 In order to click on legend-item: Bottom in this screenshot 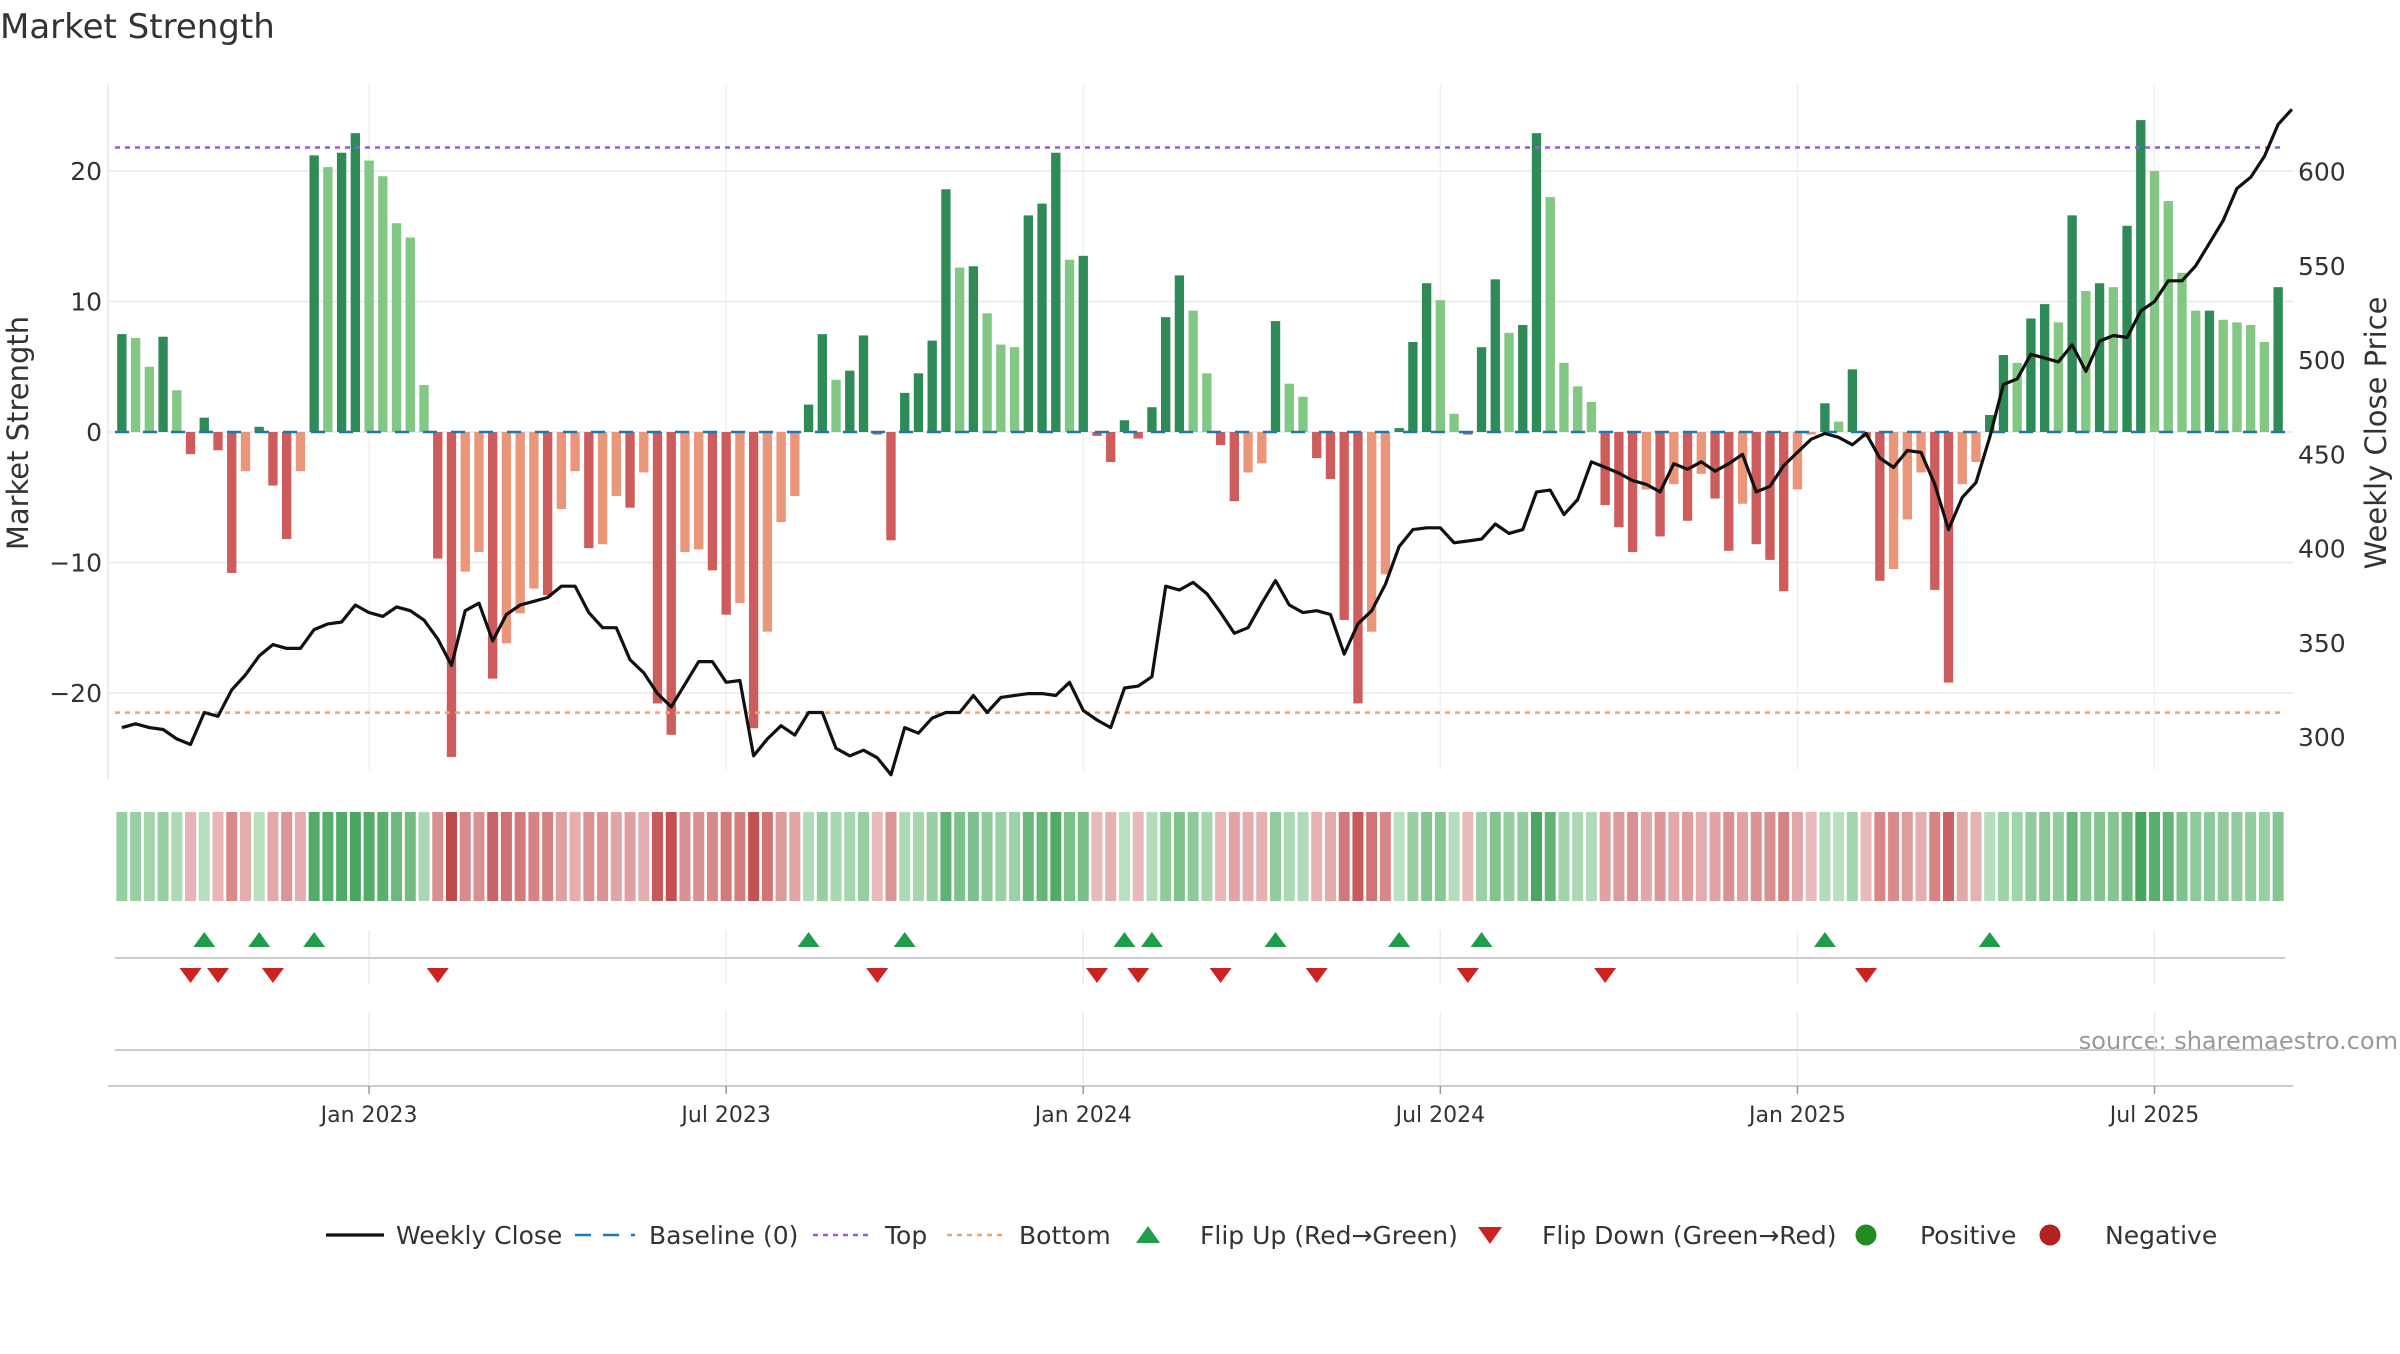, I will do `click(1029, 1235)`.